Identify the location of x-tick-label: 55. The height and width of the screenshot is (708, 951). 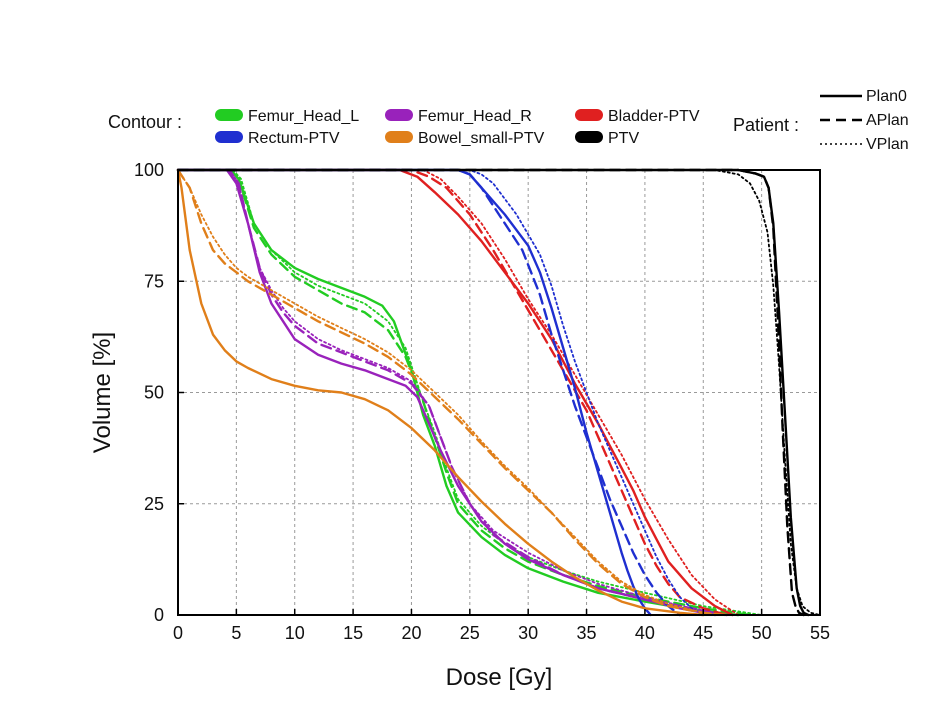
(820, 633).